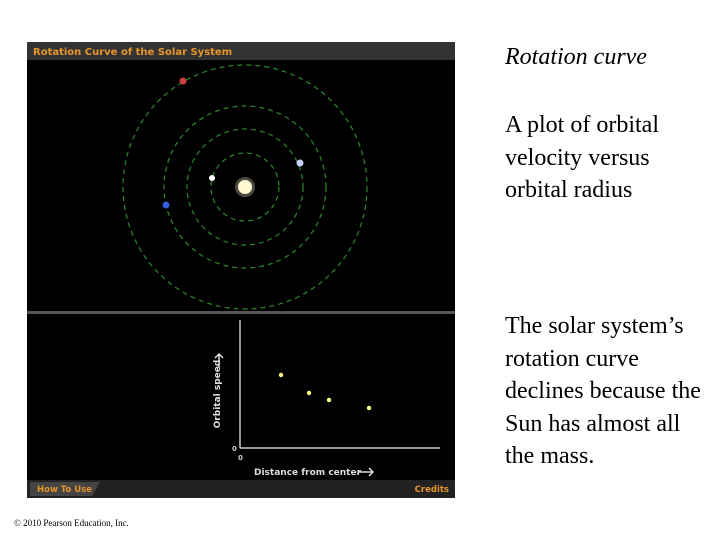  Describe the element at coordinates (71, 523) in the screenshot. I see `copyright: © 2010 Pearson Education, Inc.` at that location.